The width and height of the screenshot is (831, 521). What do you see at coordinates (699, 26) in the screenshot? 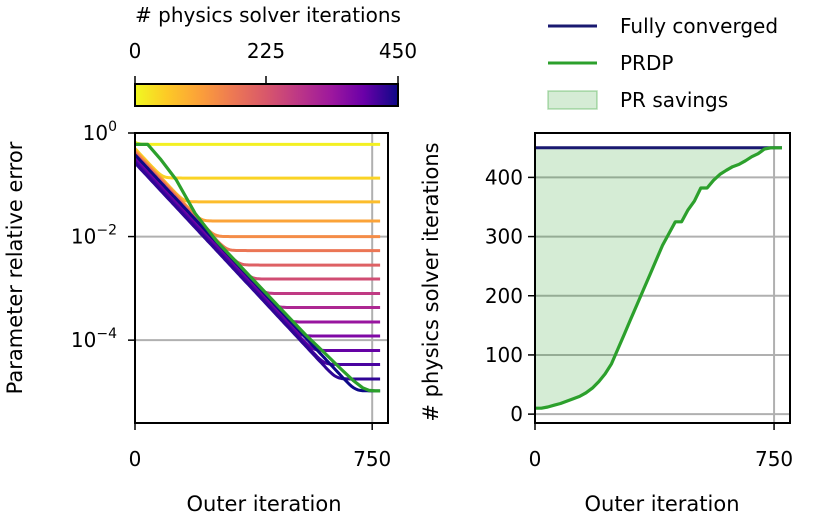
I see `legend-label-fully-converged: Fully converged` at bounding box center [699, 26].